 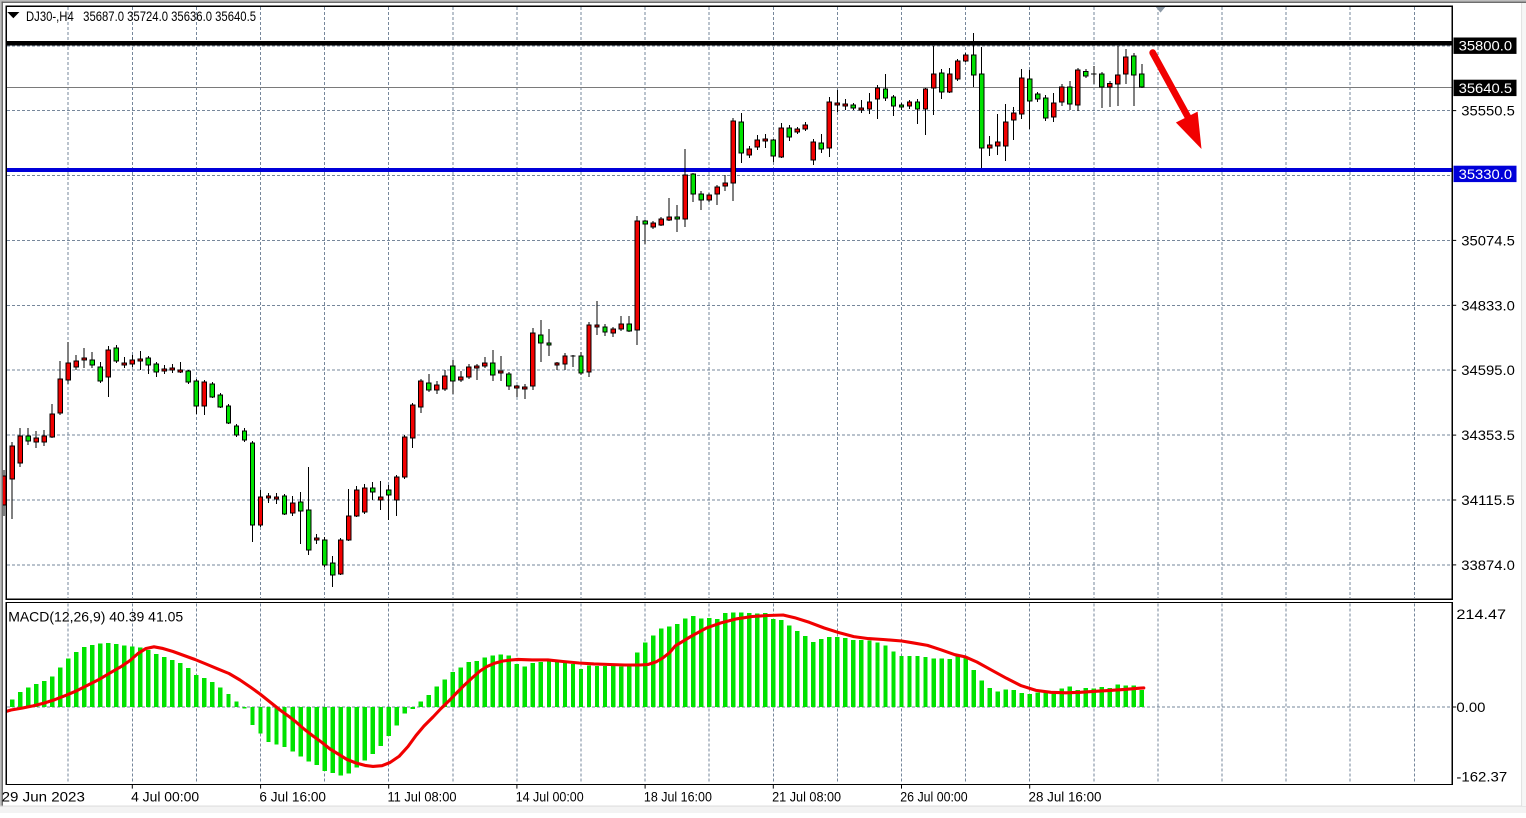 I want to click on svg-text: MACD(12,26,9) 40.39 41.05, so click(x=95, y=617).